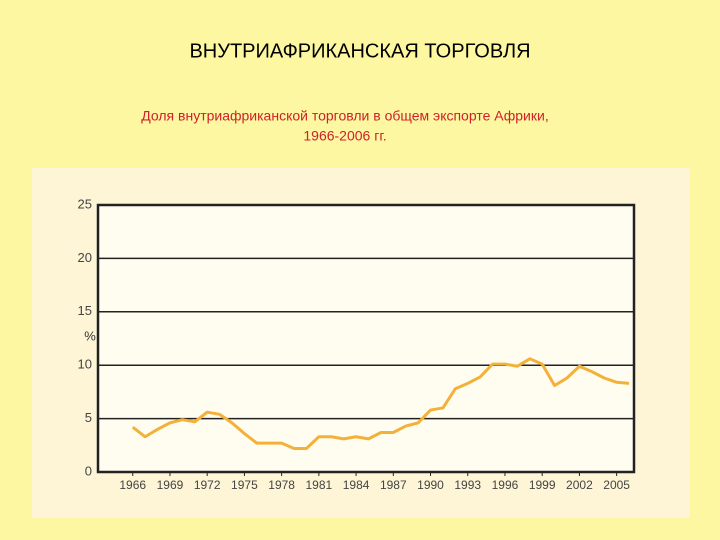 This screenshot has height=540, width=720. I want to click on y-tick-label: 5, so click(88, 417).